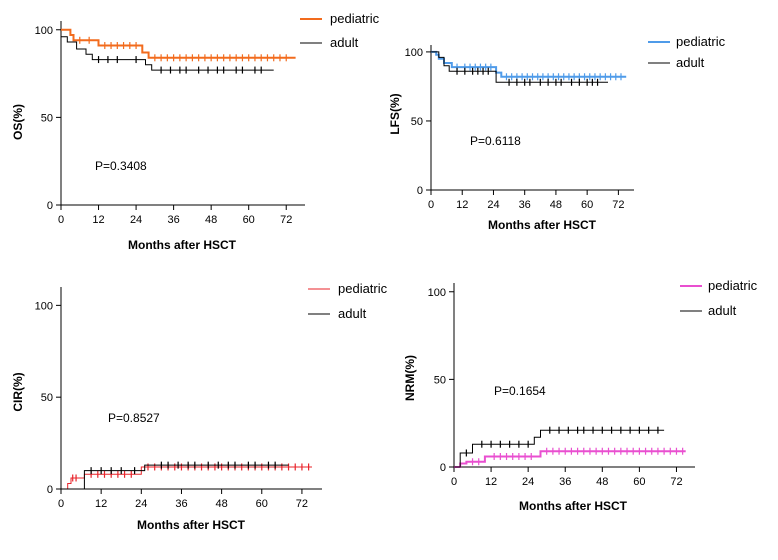 The width and height of the screenshot is (778, 560). Describe the element at coordinates (18, 122) in the screenshot. I see `os-y-label: OS(%)` at that location.